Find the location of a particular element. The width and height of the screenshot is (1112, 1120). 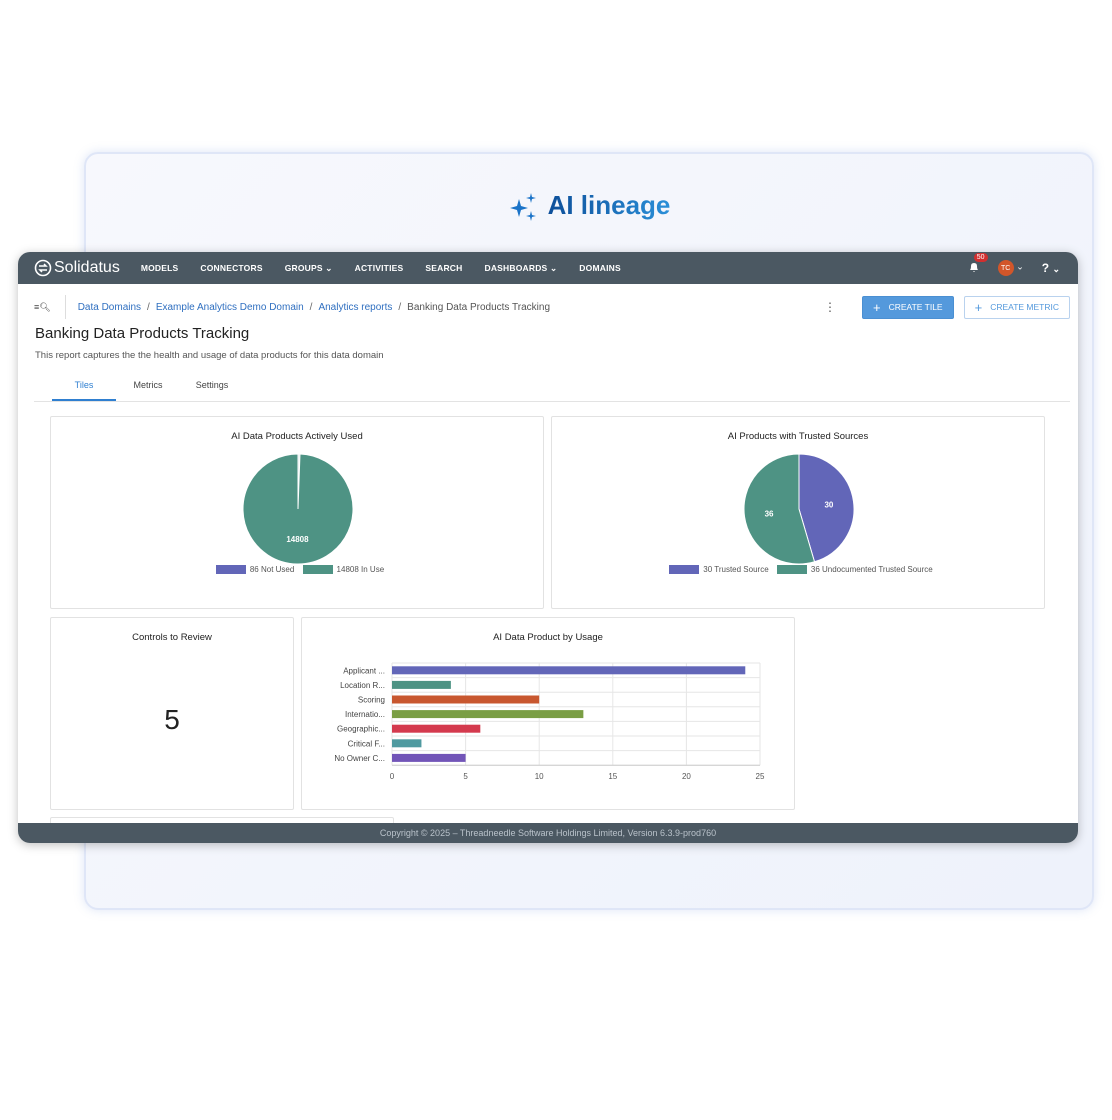

nav-dashboards-label: DASHBOARDS is located at coordinates (516, 267).